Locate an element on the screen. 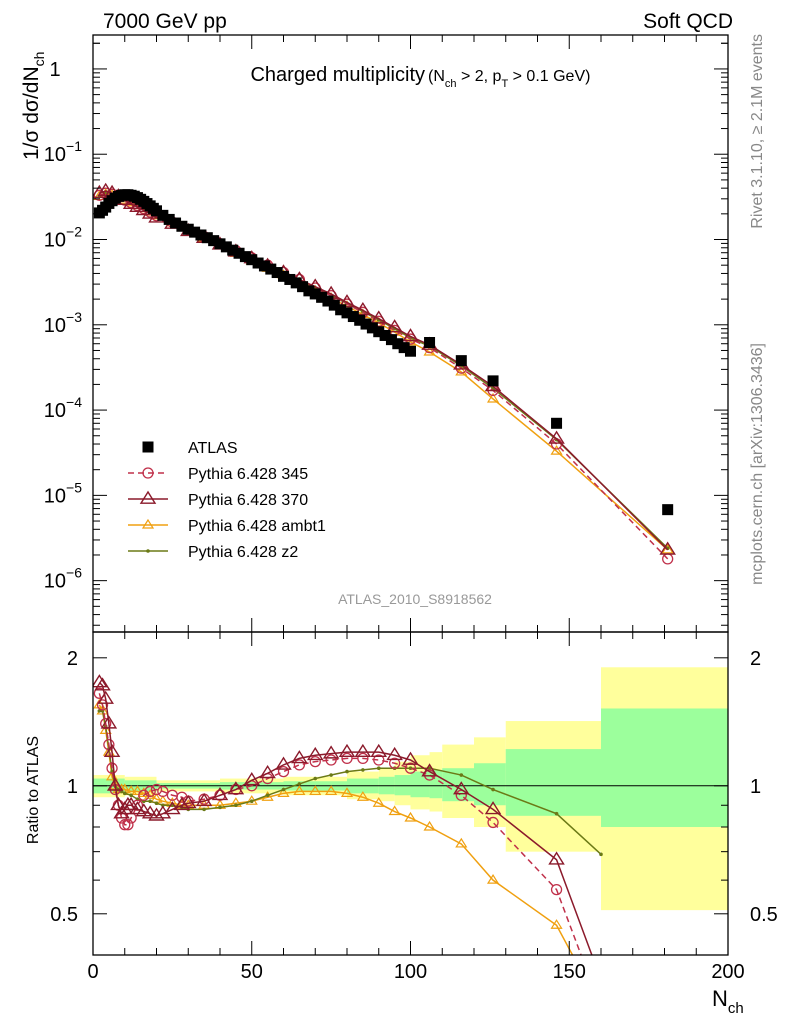  legend-label-p370: Pythia 6.428 370 is located at coordinates (248, 500).